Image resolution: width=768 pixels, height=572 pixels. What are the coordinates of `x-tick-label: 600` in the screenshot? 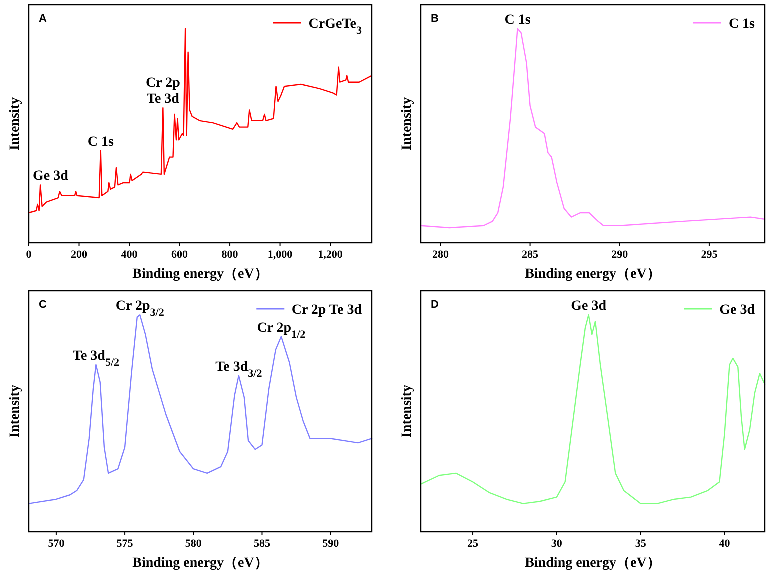 It's located at (180, 255).